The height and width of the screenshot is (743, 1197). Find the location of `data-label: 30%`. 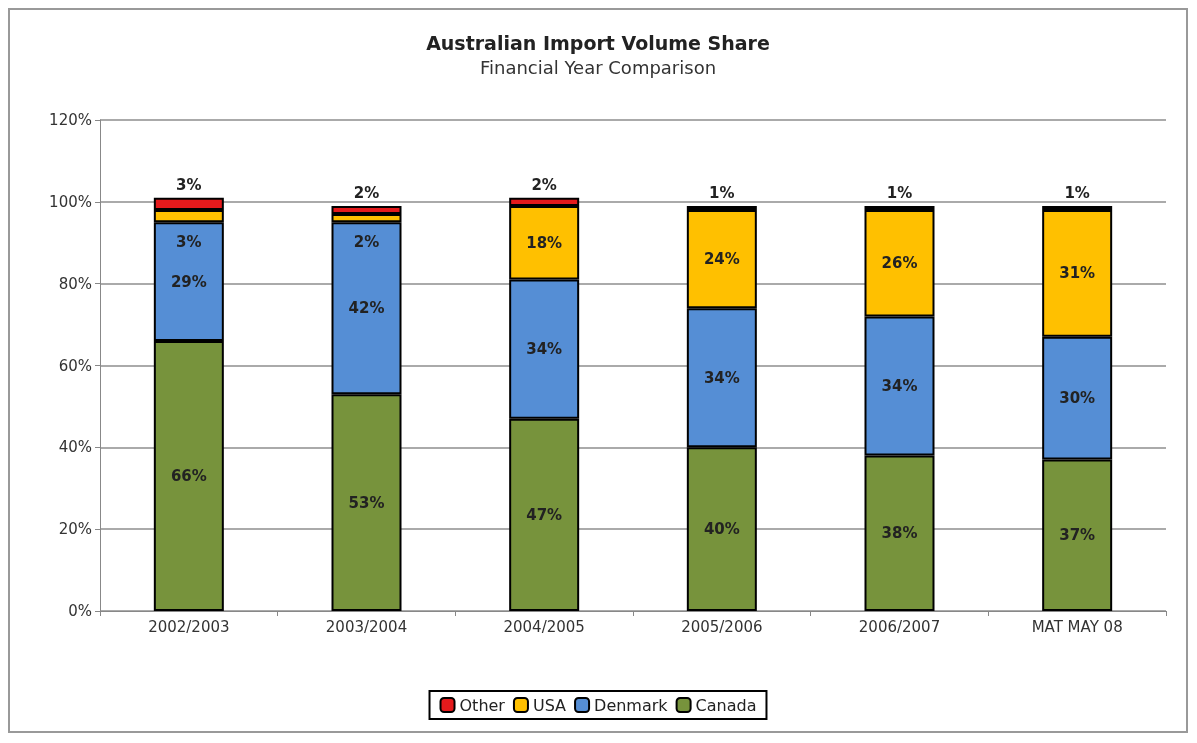

data-label: 30% is located at coordinates (1077, 398).